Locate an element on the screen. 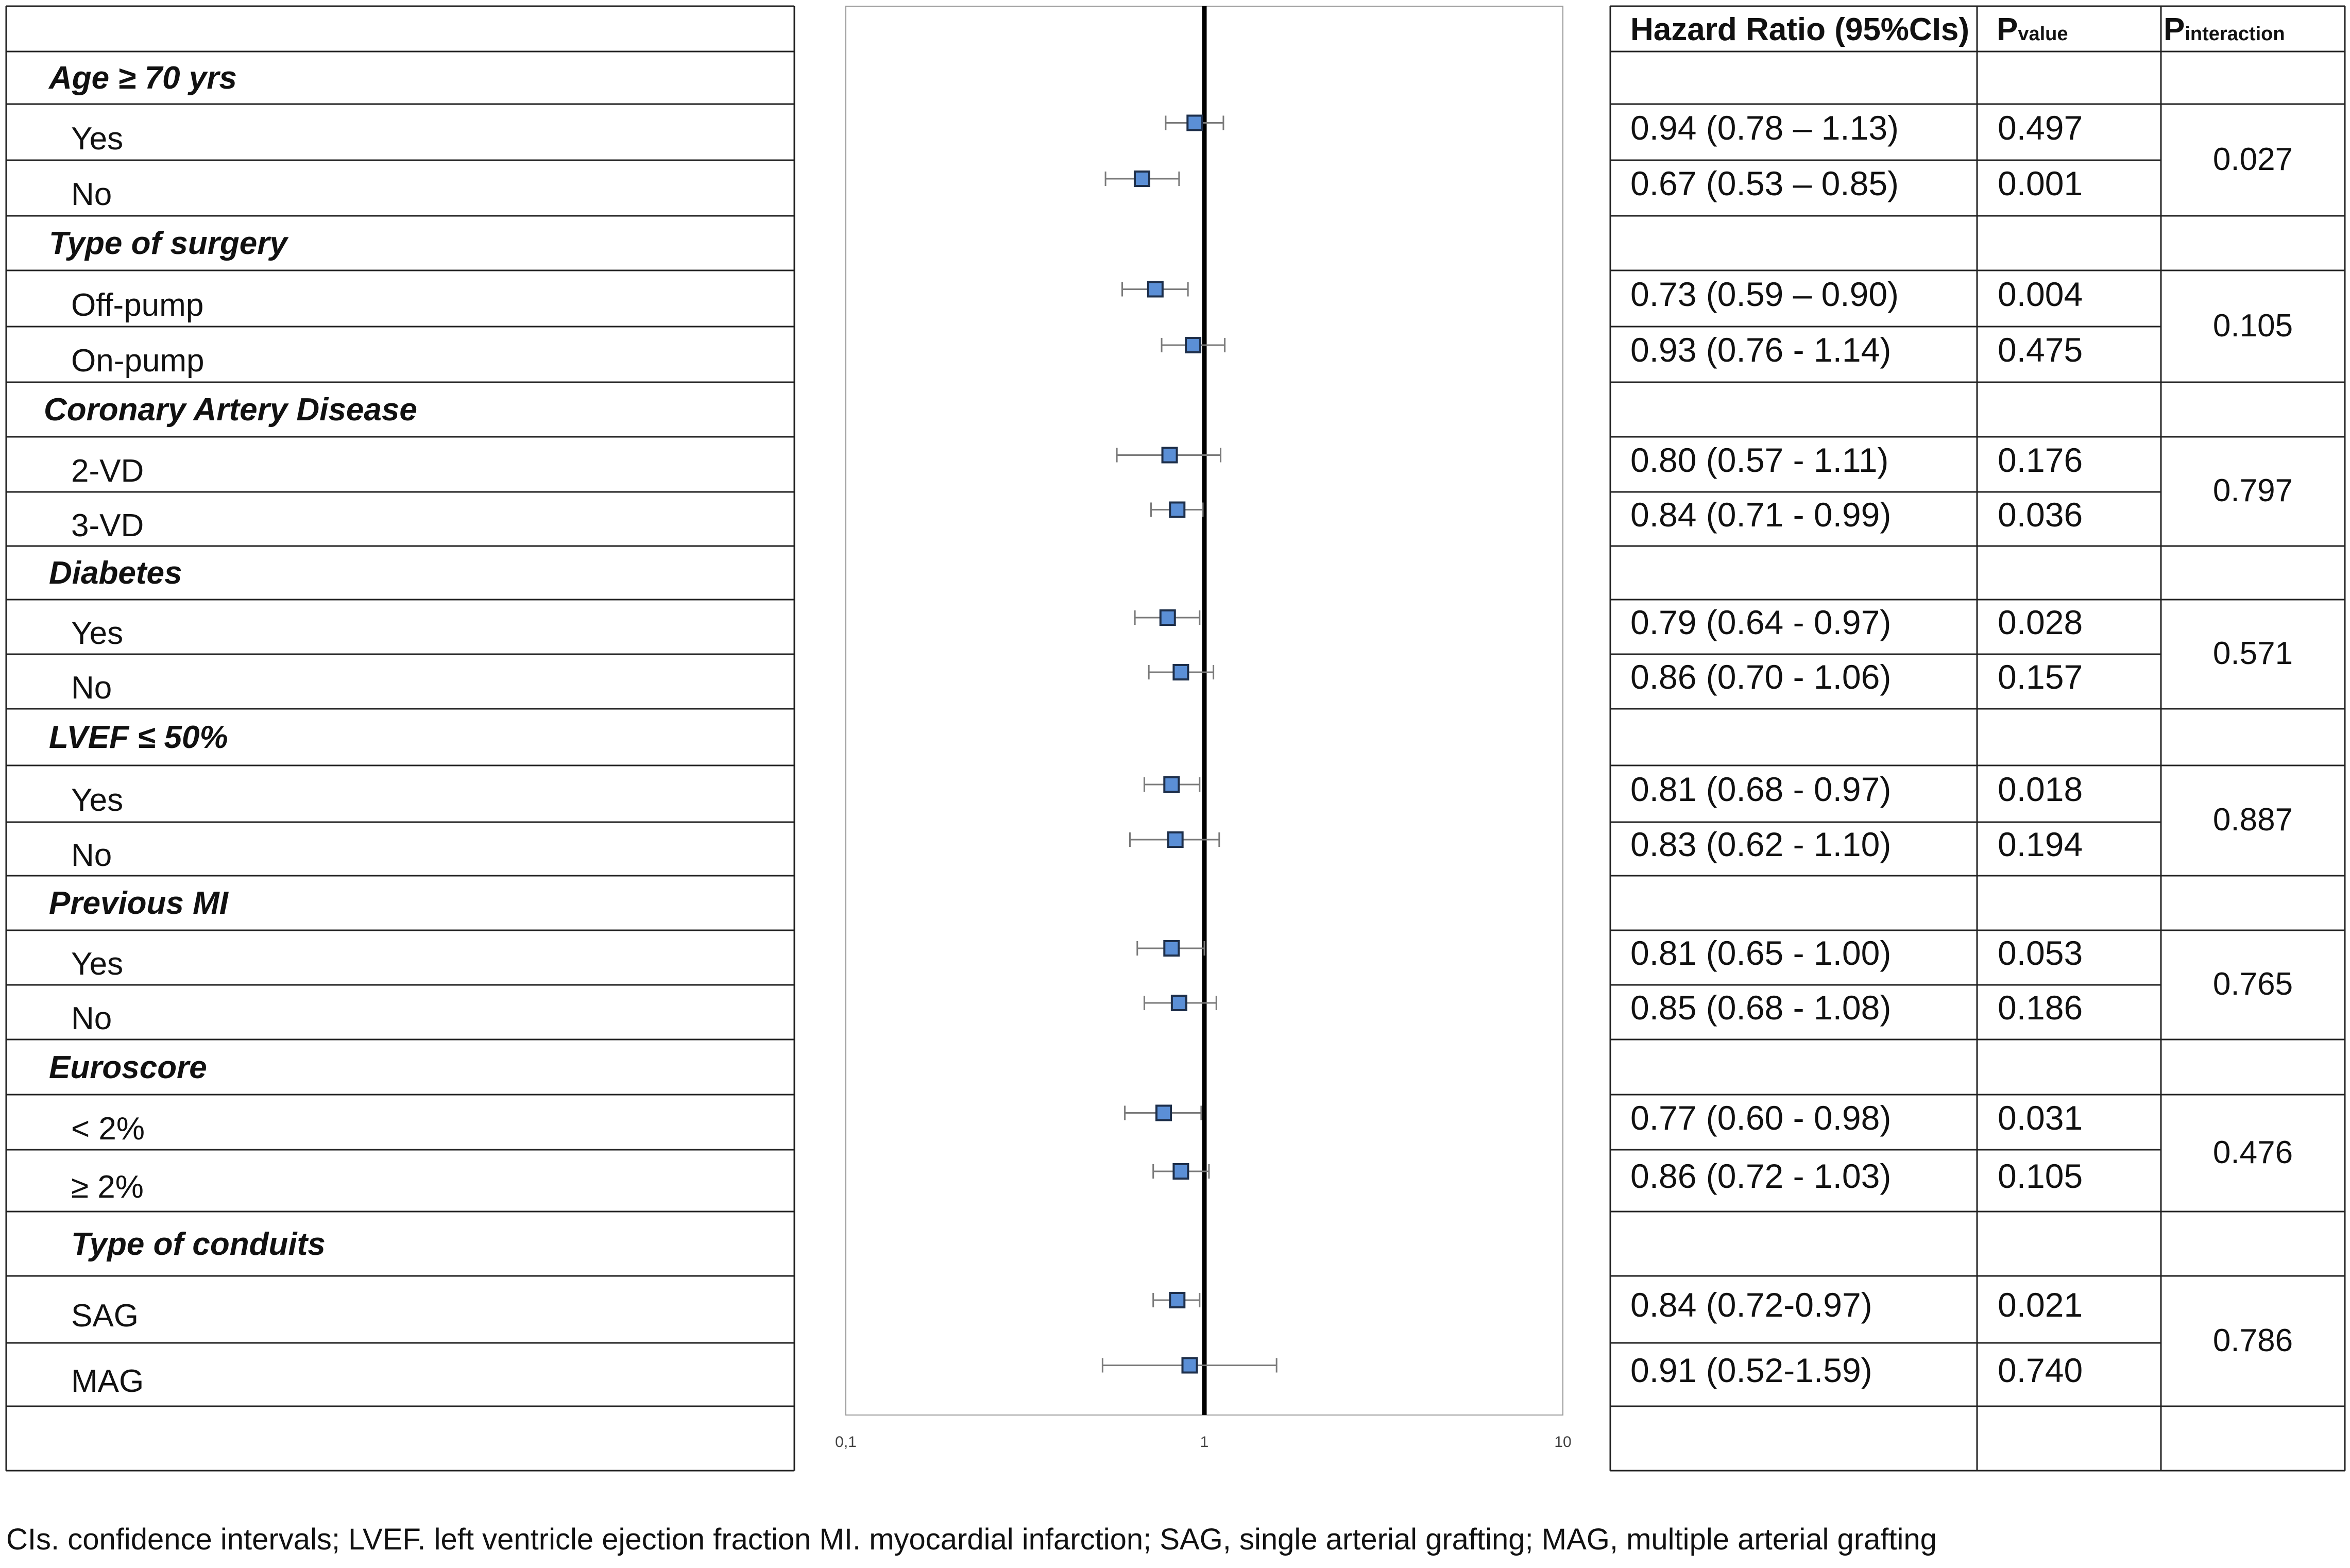 The height and width of the screenshot is (1568, 2350). group-title: Age ≥ 70 yrs is located at coordinates (143, 78).